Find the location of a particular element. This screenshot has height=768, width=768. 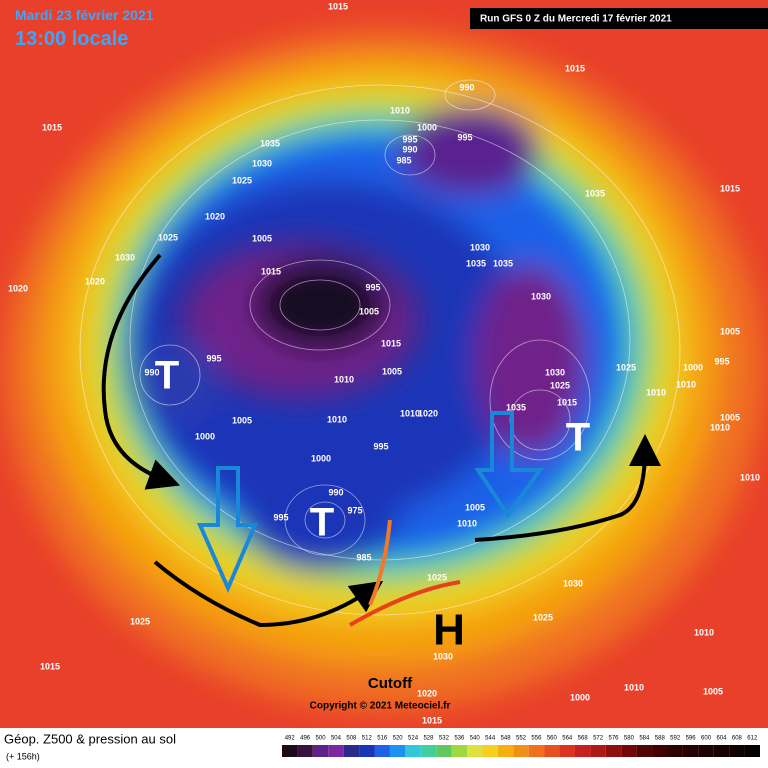

scale-label: 600 is located at coordinates (706, 739).